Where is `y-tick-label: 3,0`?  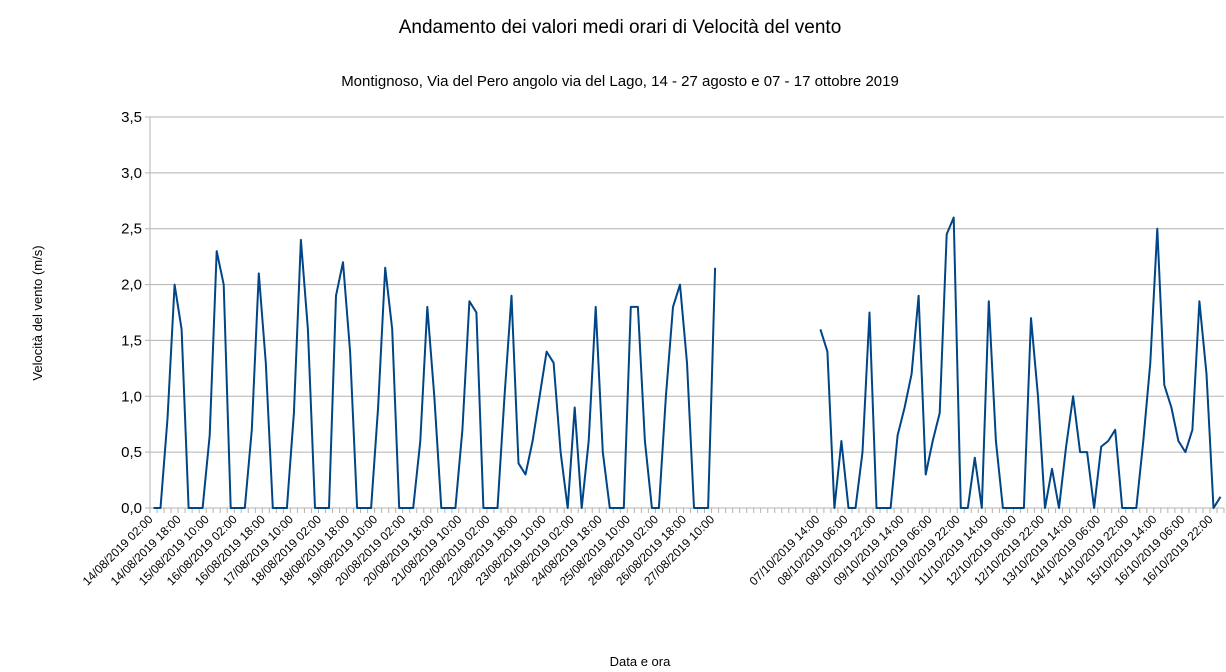
y-tick-label: 3,0 is located at coordinates (131, 173).